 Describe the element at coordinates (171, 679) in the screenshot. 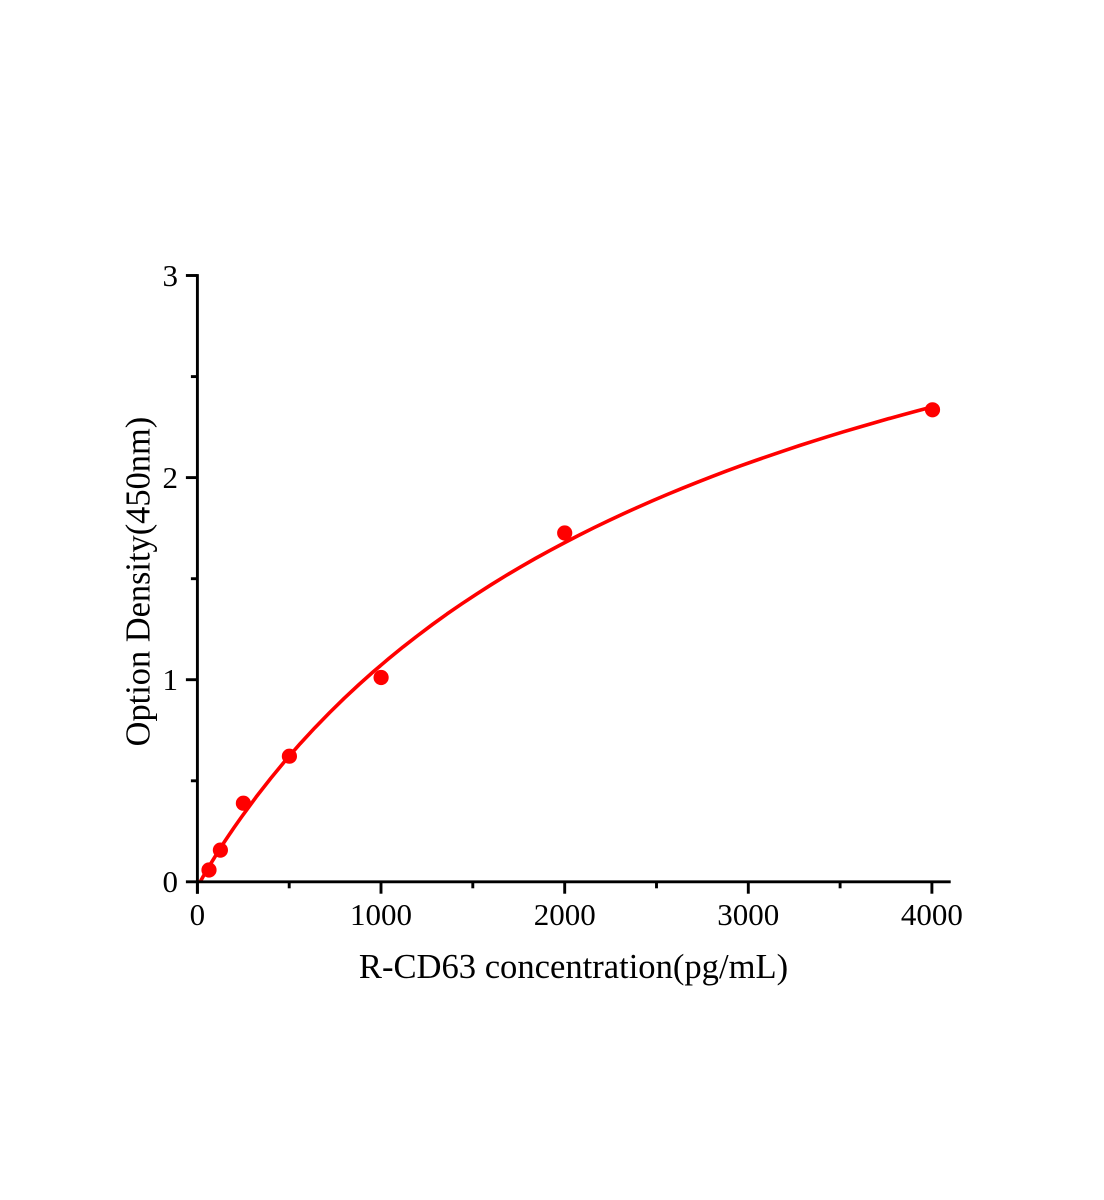

I see `svg-text: 1` at that location.